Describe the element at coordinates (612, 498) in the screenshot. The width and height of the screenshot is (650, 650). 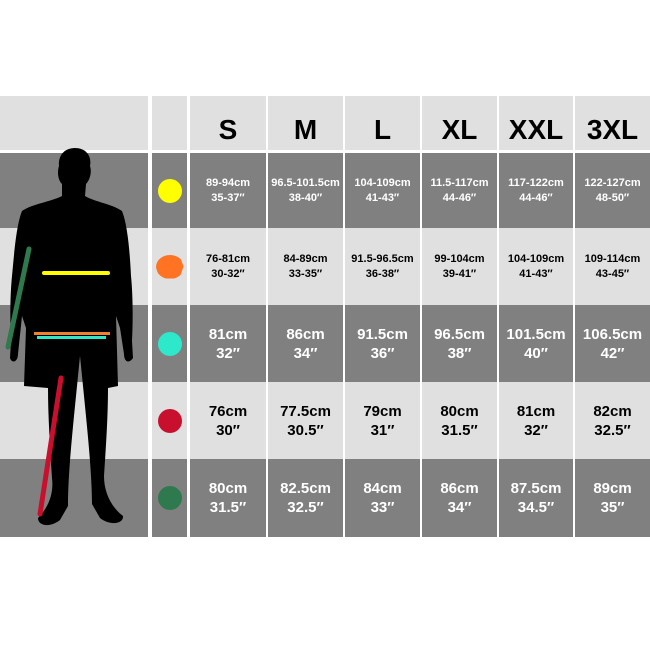
I see `measurement-cell: 89cm 35″` at that location.